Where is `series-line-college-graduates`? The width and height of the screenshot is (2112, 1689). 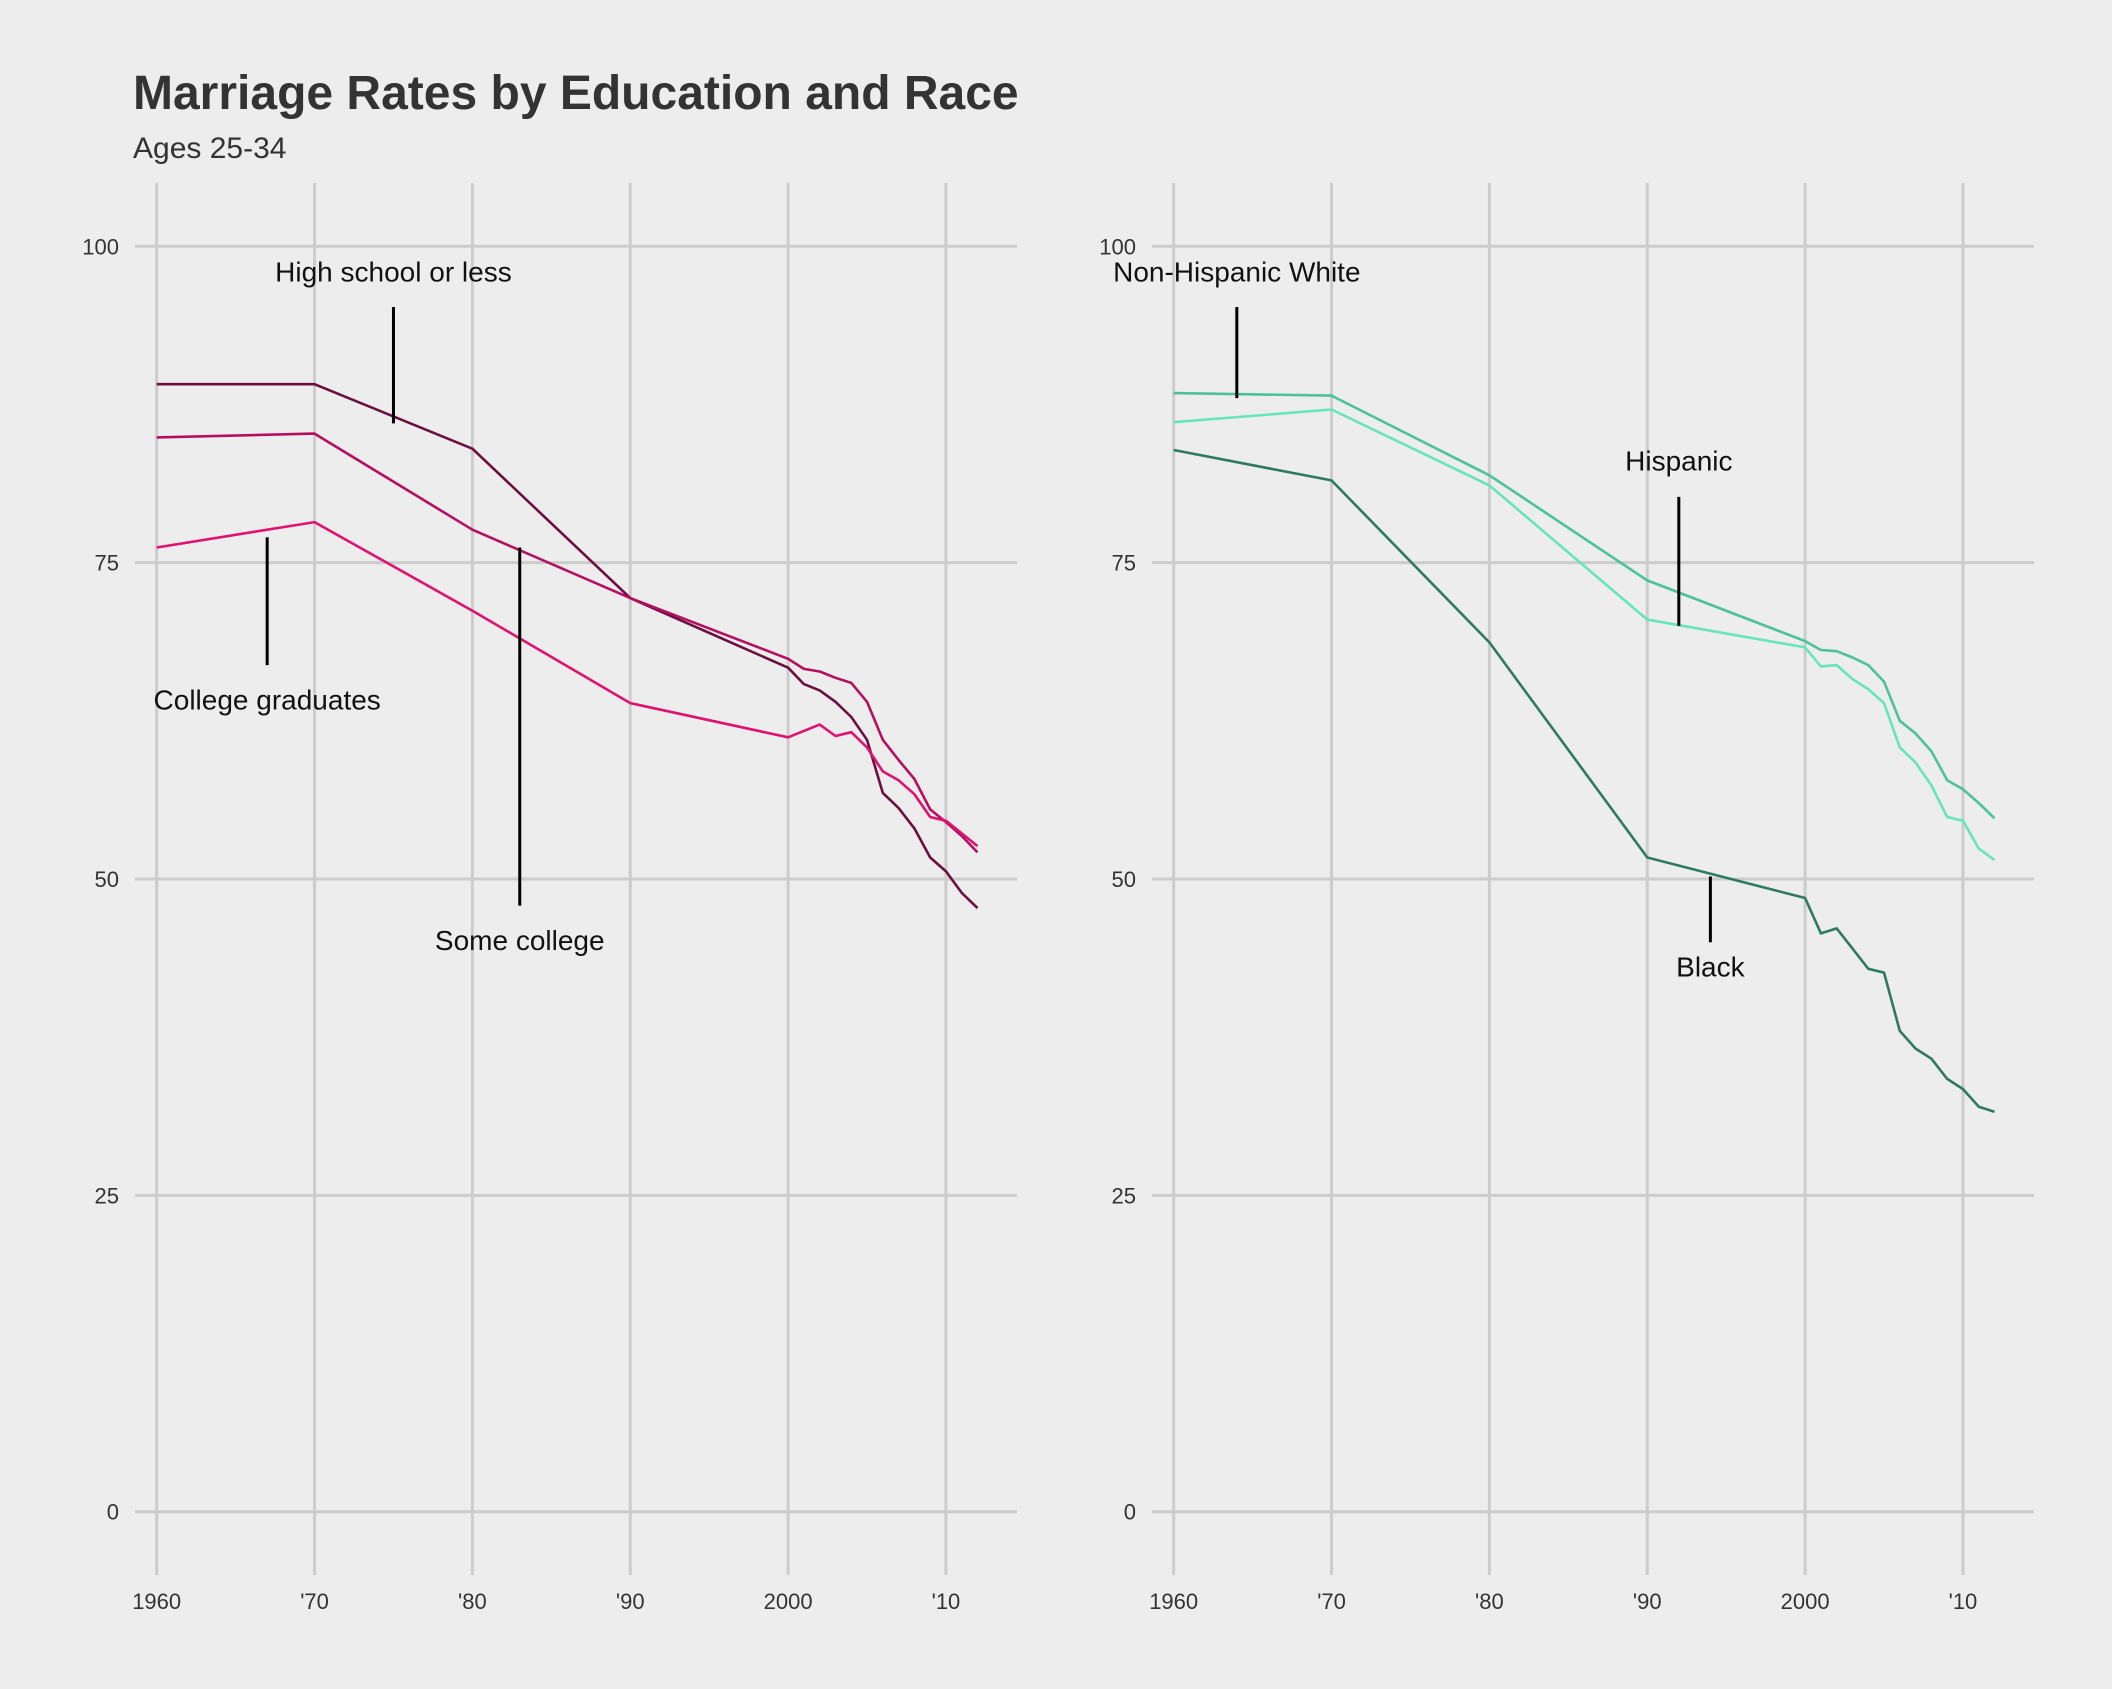 series-line-college-graduates is located at coordinates (567, 684).